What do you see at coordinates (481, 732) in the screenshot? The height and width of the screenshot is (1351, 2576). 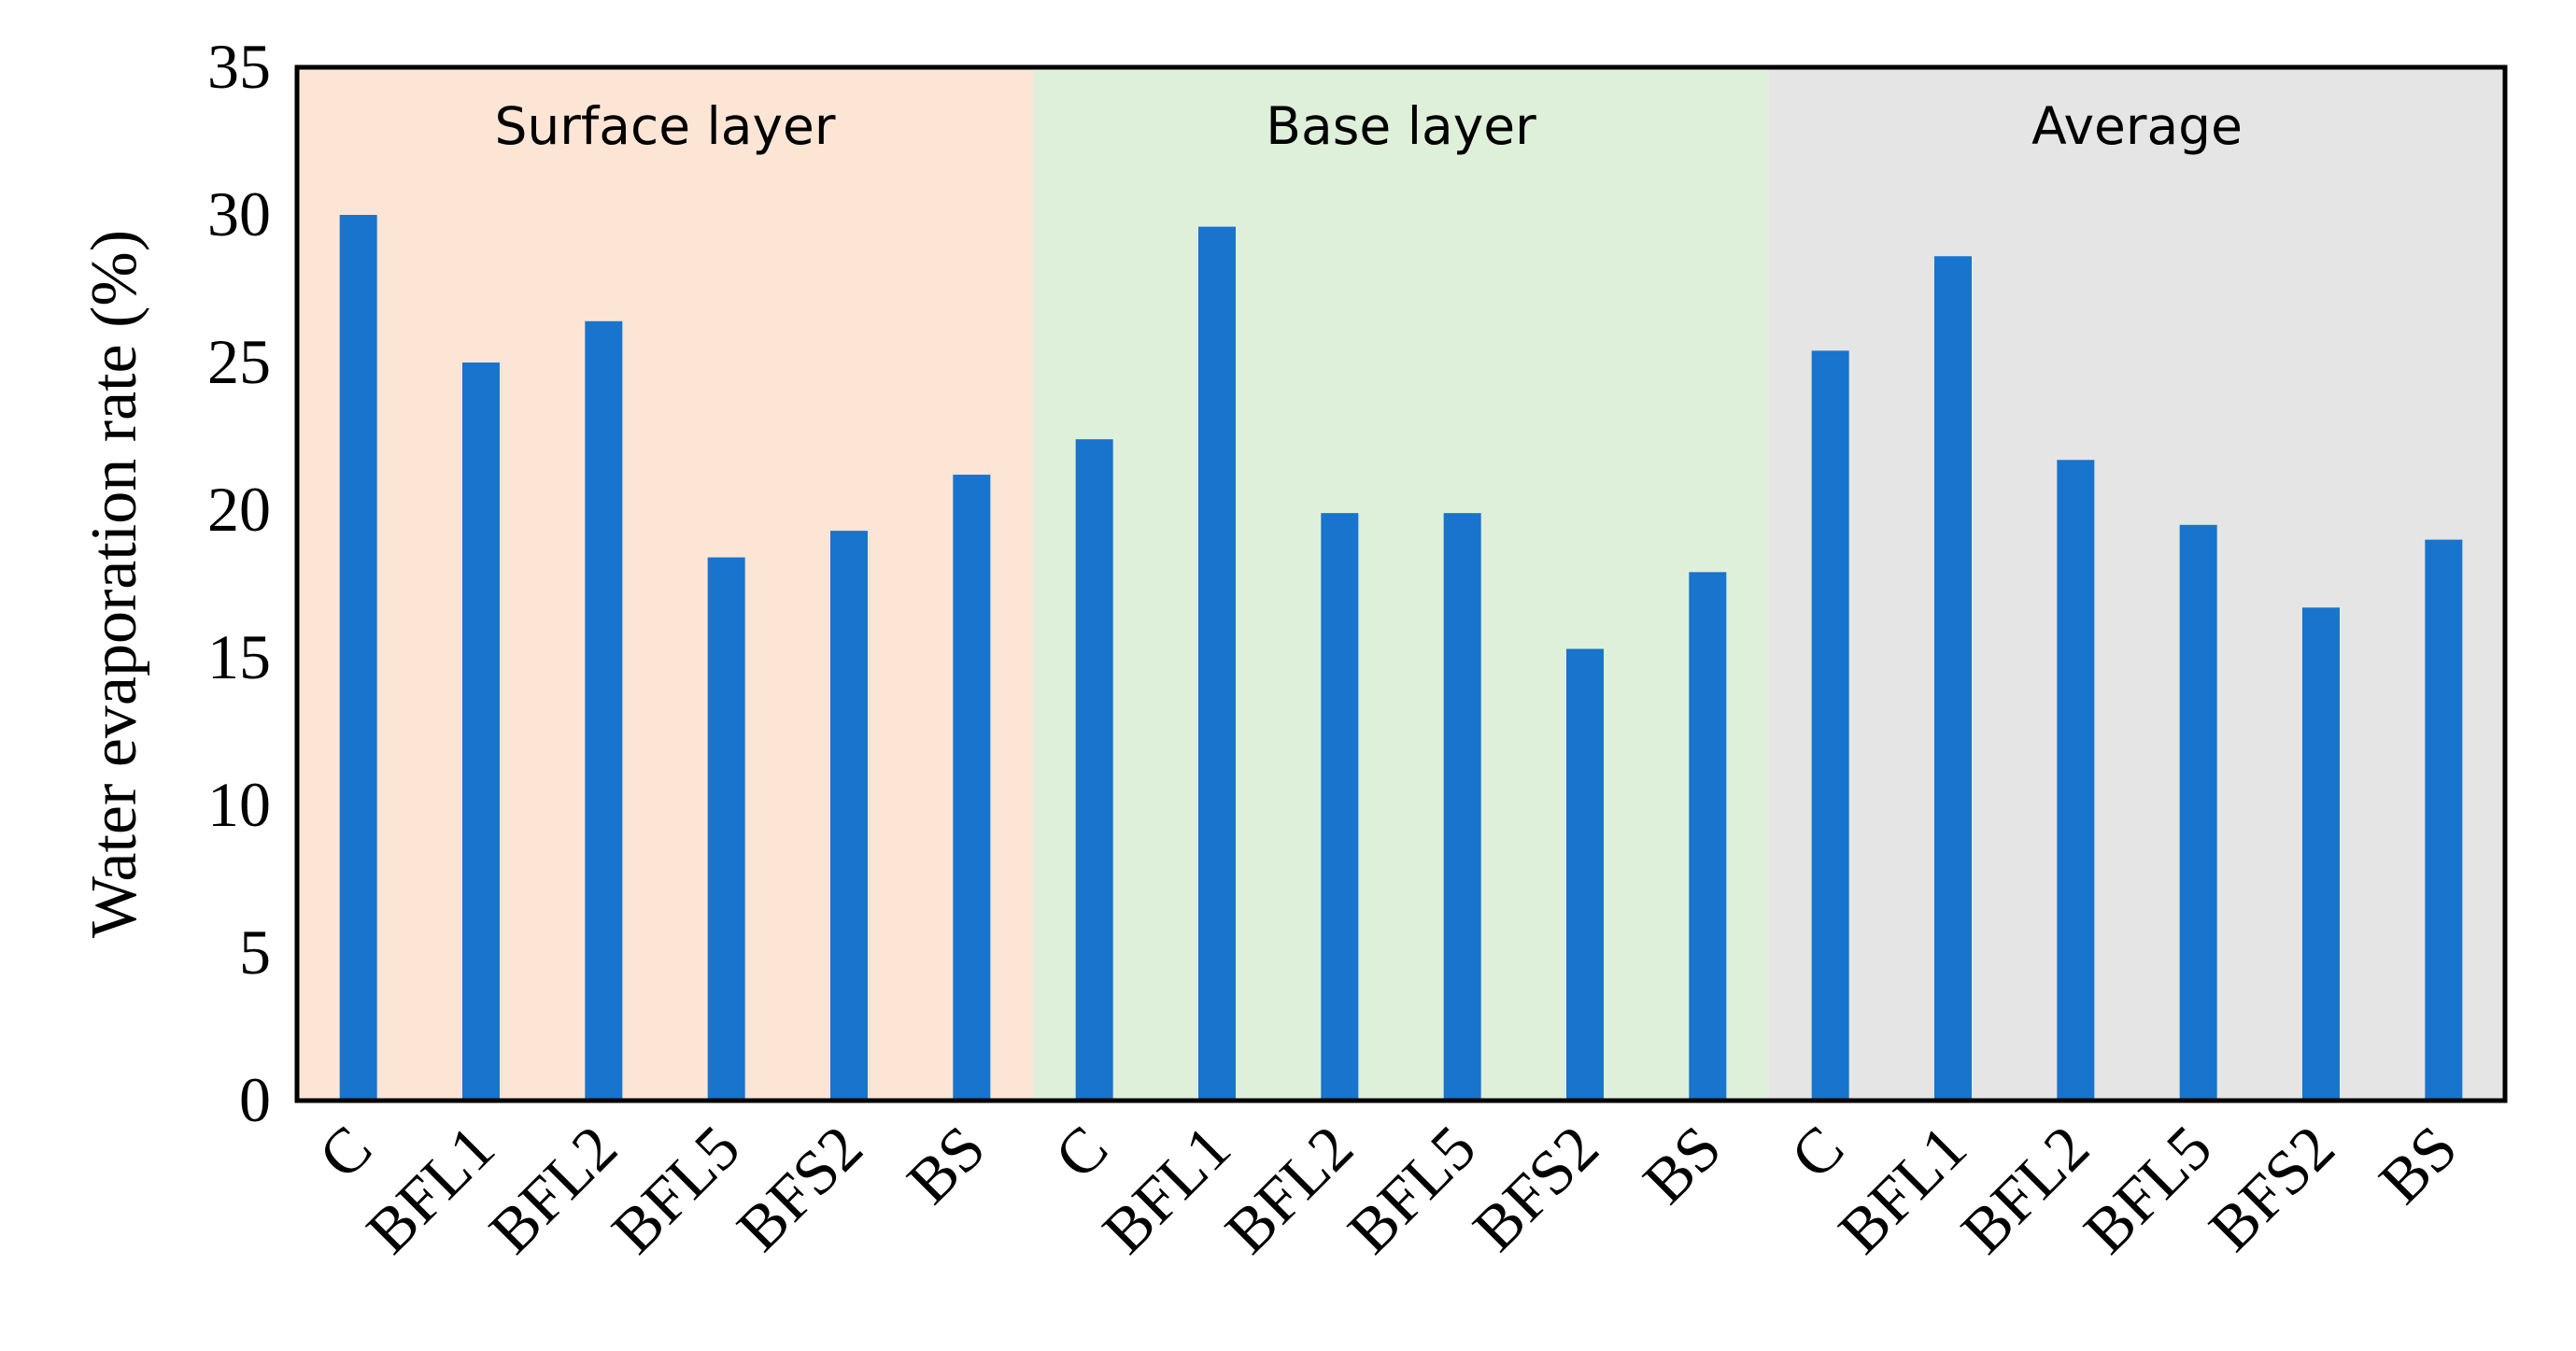 I see `bar-surface-layer-bfl1` at bounding box center [481, 732].